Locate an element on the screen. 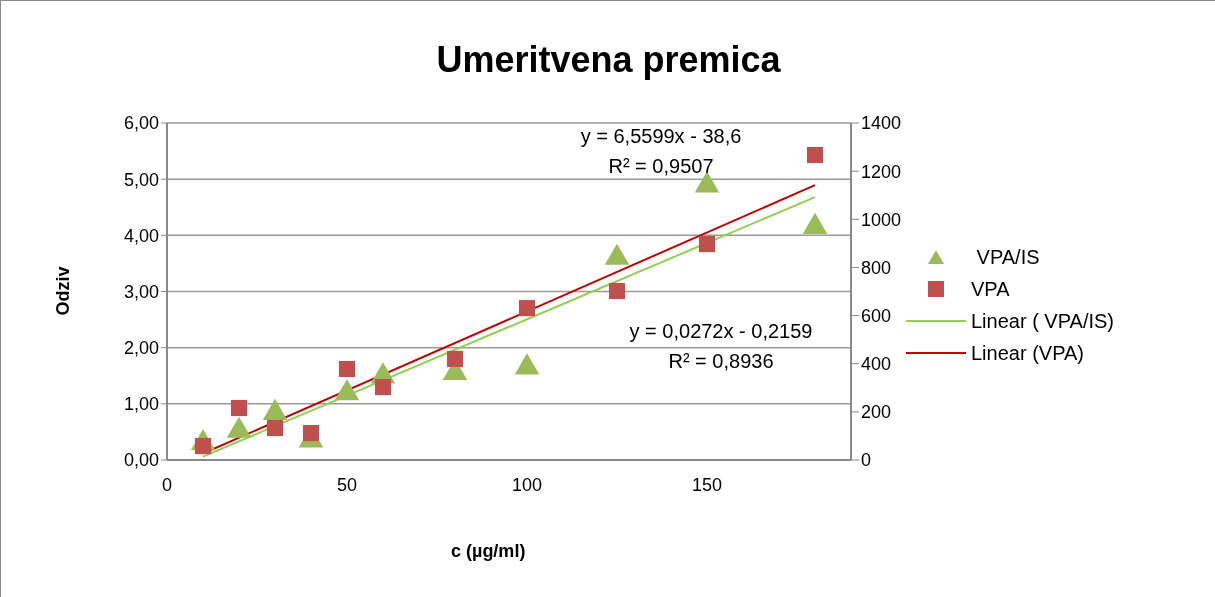  y2-tick-label: 600 is located at coordinates (876, 315).